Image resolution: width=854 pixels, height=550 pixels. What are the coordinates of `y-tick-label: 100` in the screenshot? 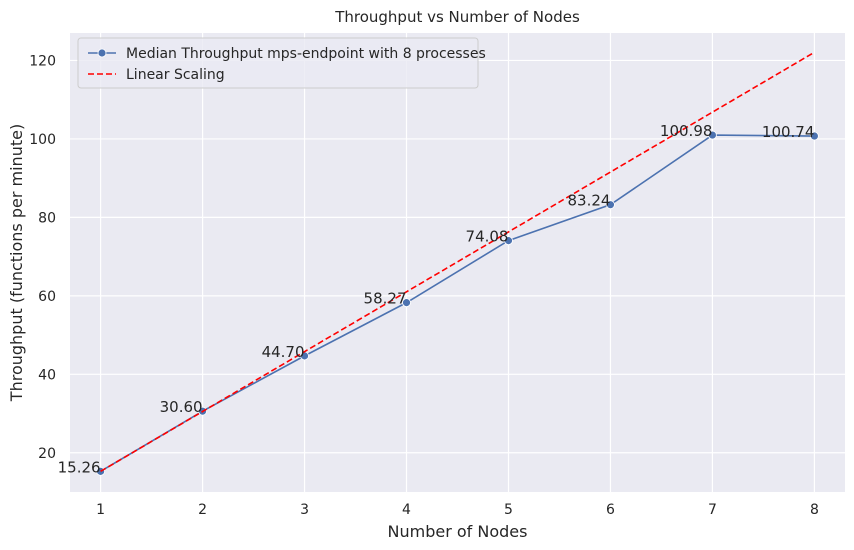 It's located at (42, 140).